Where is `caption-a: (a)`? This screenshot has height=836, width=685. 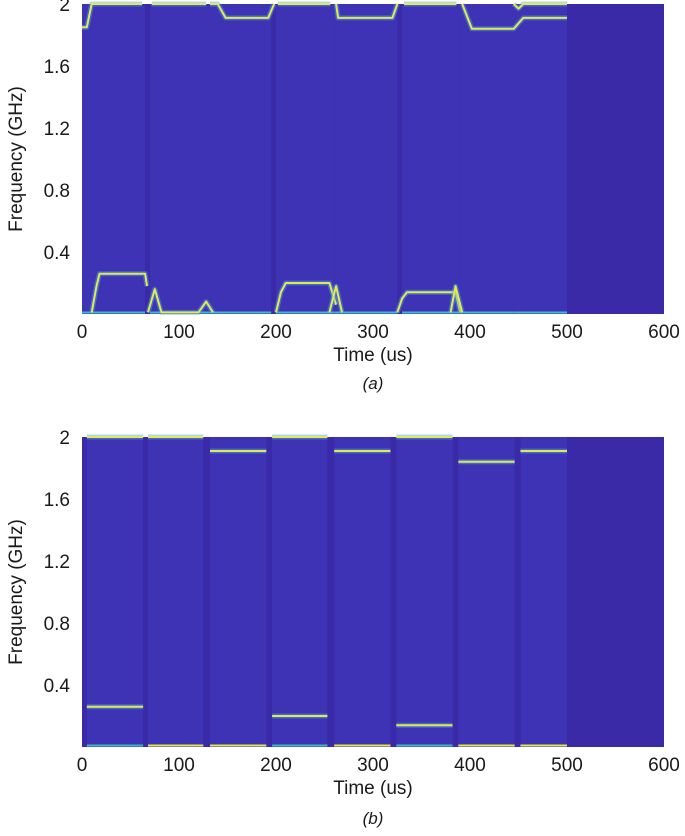 caption-a: (a) is located at coordinates (373, 383).